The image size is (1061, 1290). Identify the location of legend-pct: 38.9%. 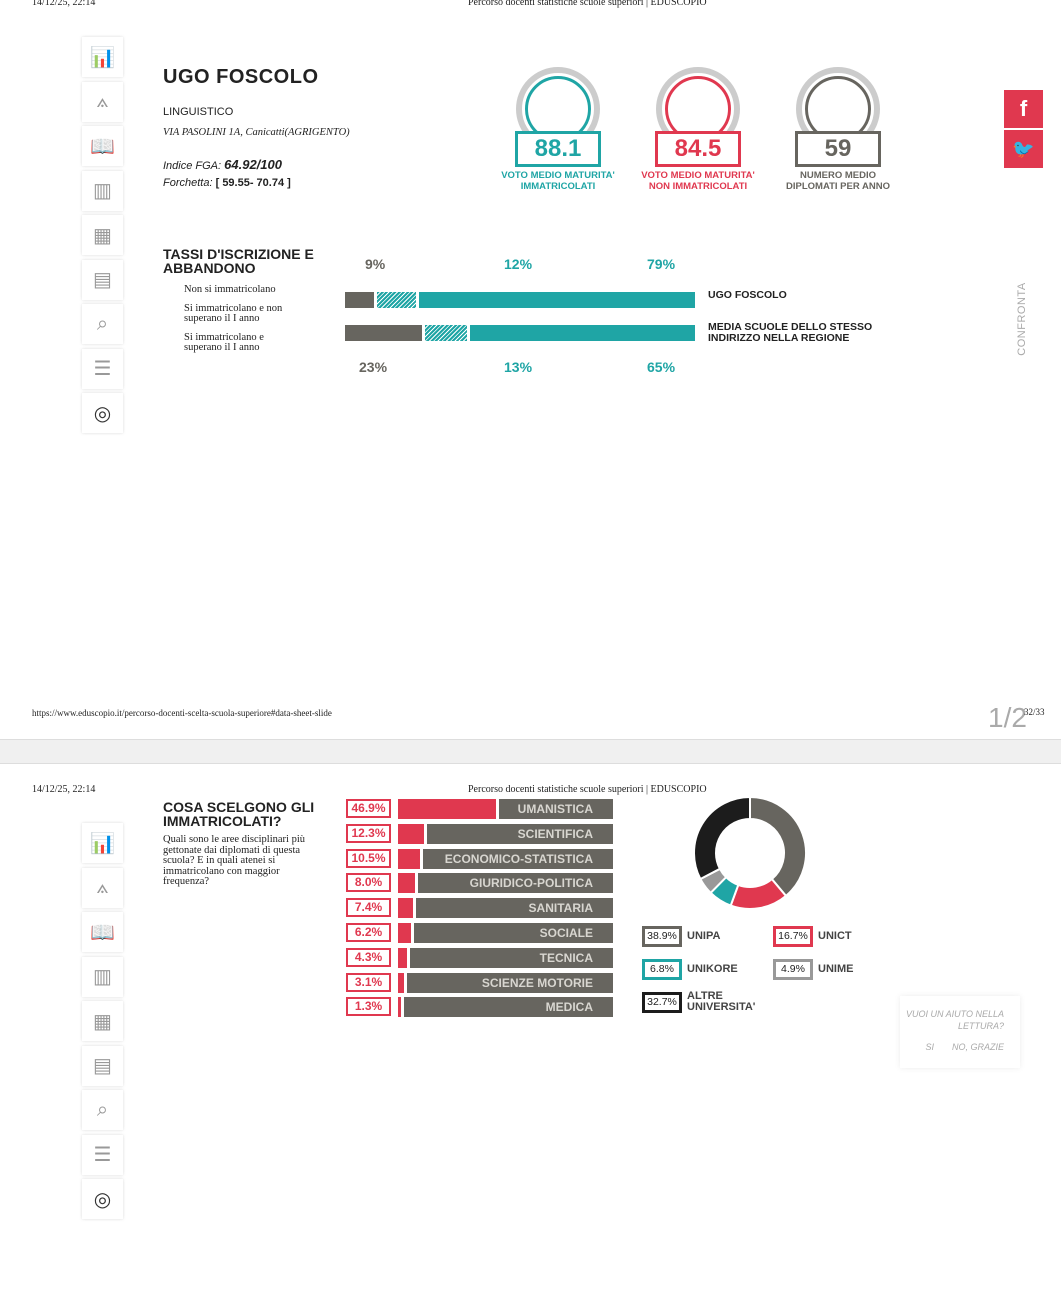
(662, 936).